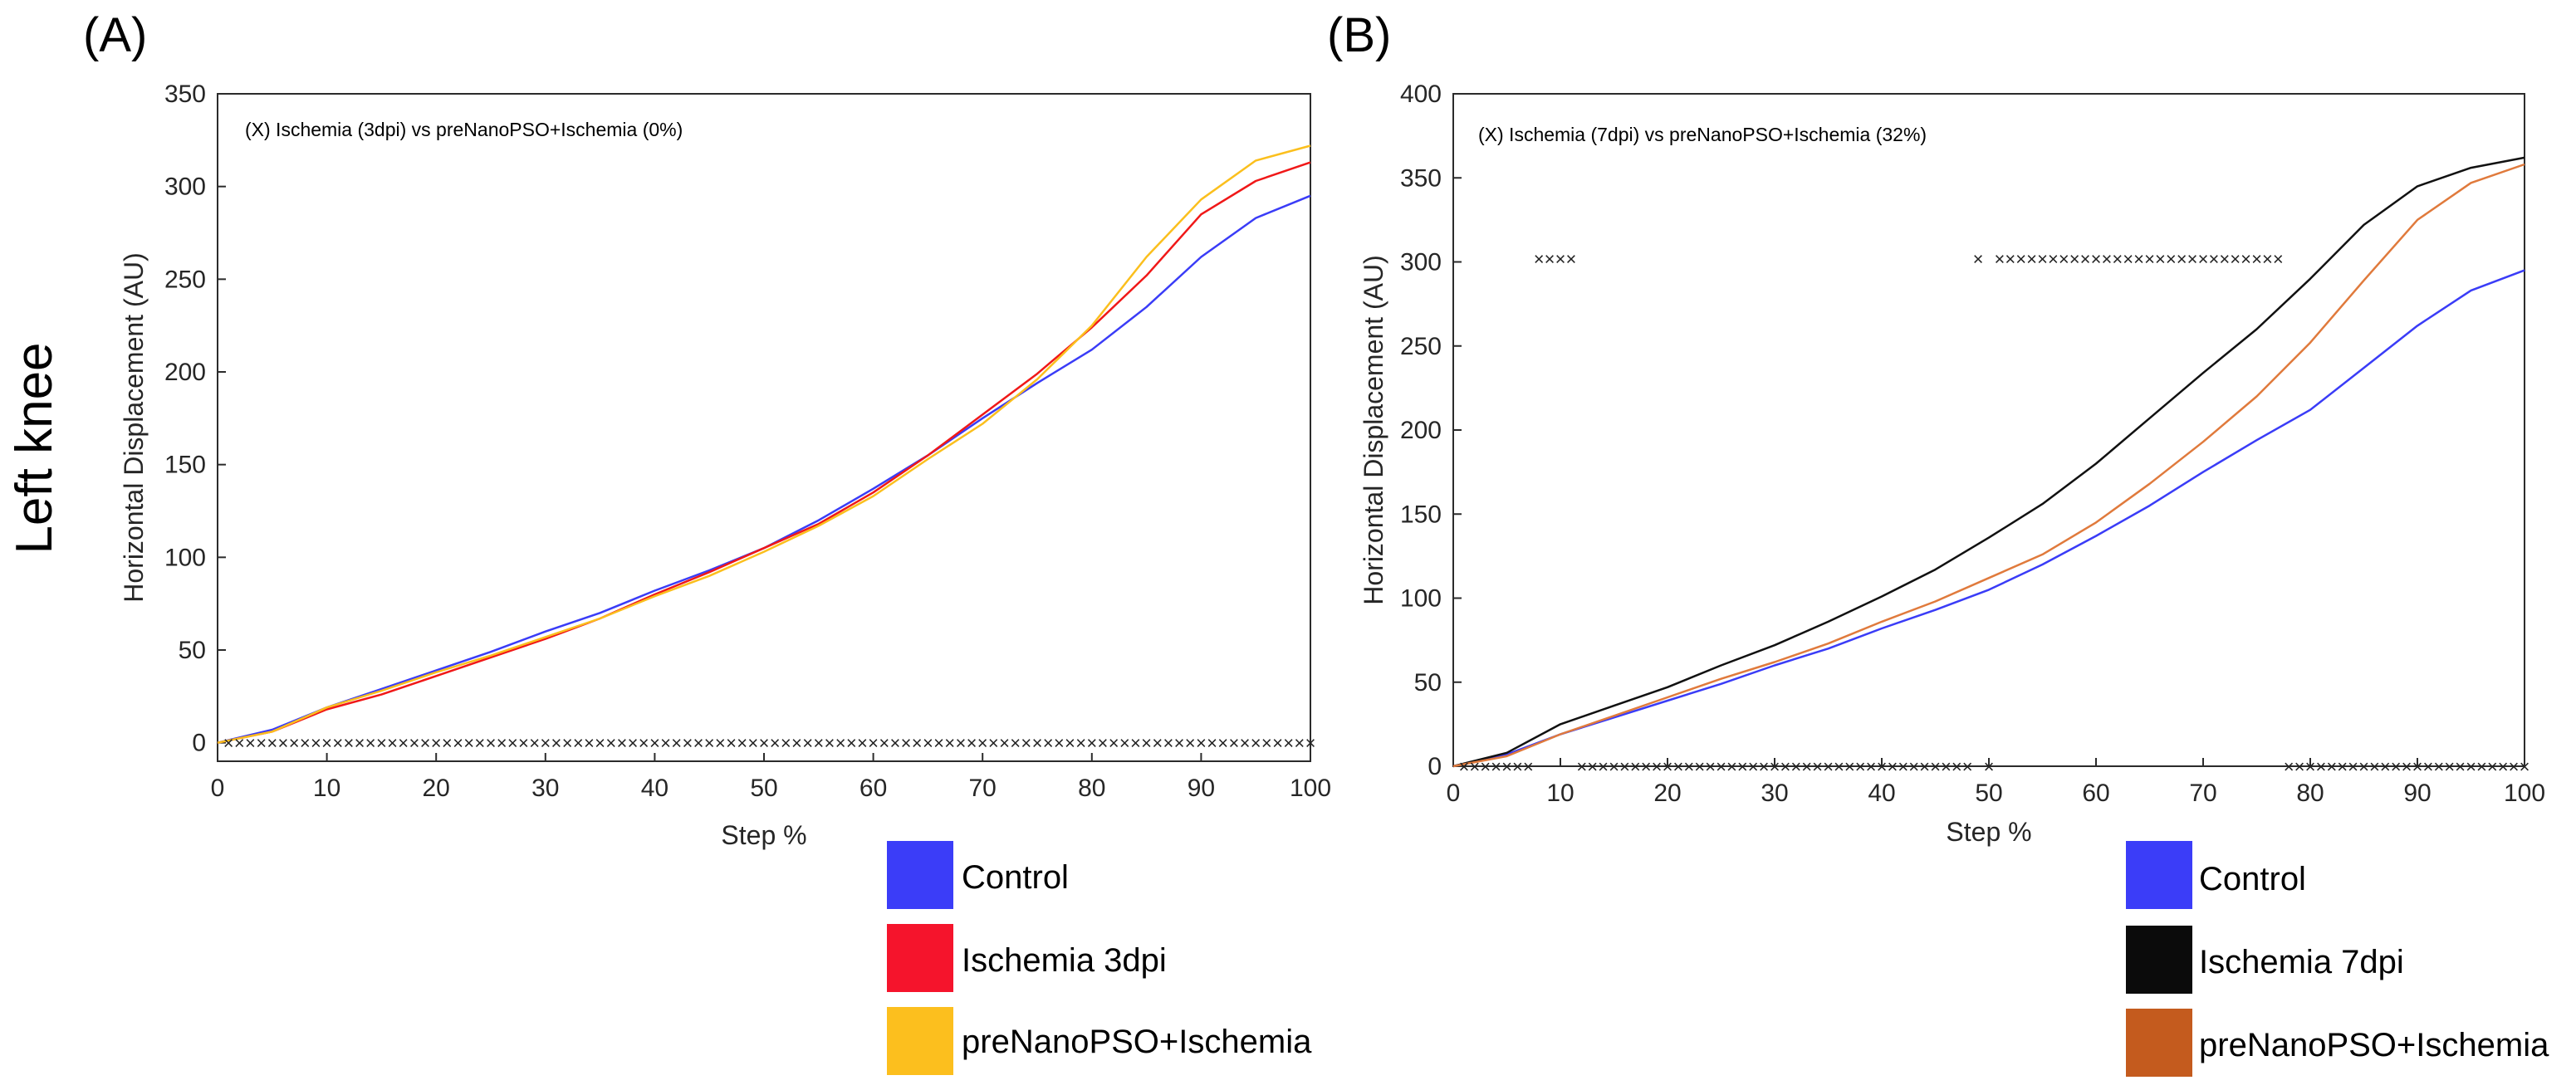 This screenshot has width=2576, height=1090. Describe the element at coordinates (1421, 95) in the screenshot. I see `y-tick-label: 400` at that location.